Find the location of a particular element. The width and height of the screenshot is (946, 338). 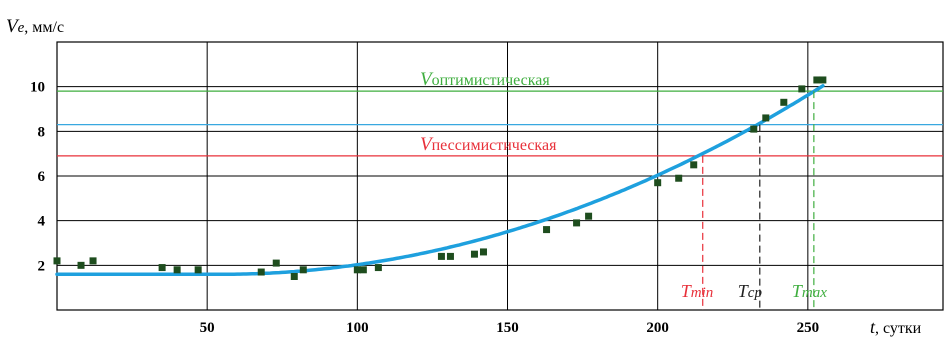

x-axis-label: t, сутки is located at coordinates (896, 327).